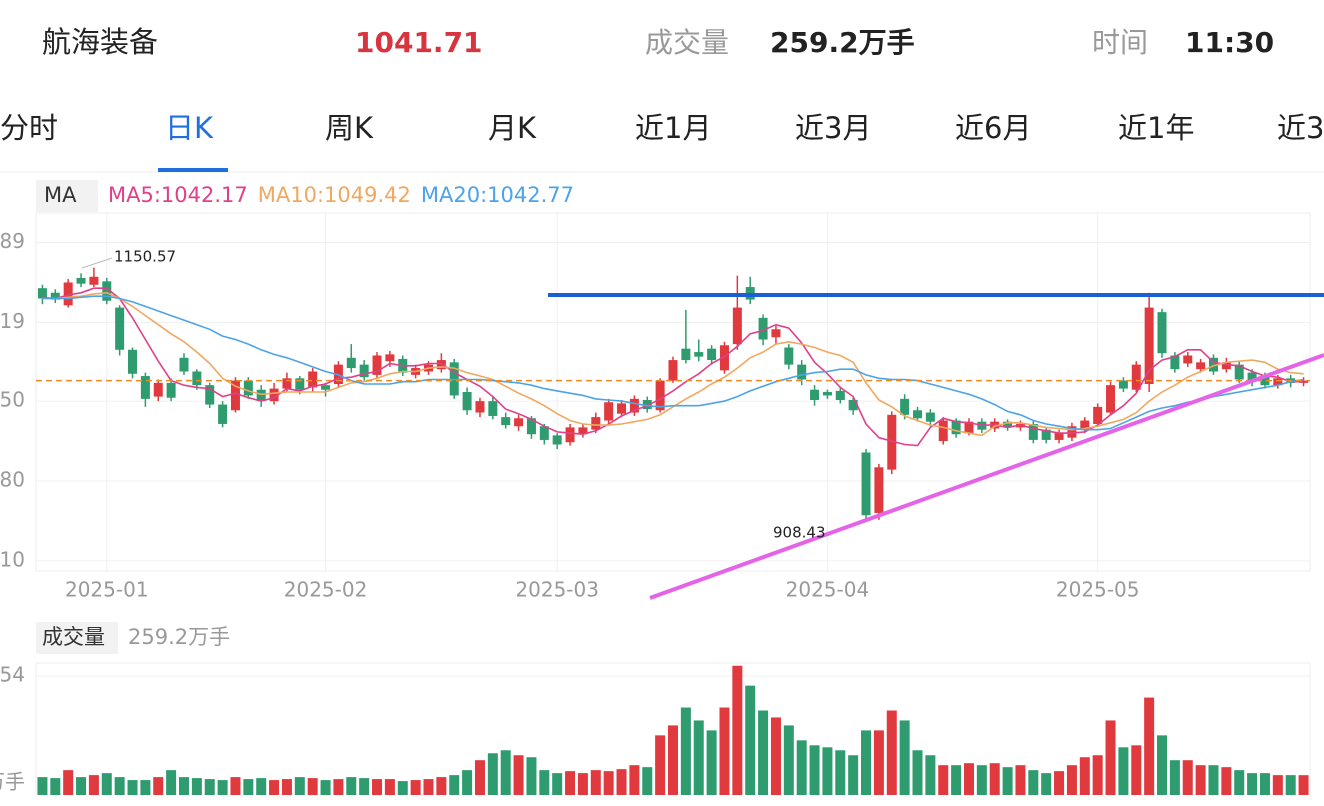  What do you see at coordinates (1300, 128) in the screenshot?
I see `tab: 近3年` at bounding box center [1300, 128].